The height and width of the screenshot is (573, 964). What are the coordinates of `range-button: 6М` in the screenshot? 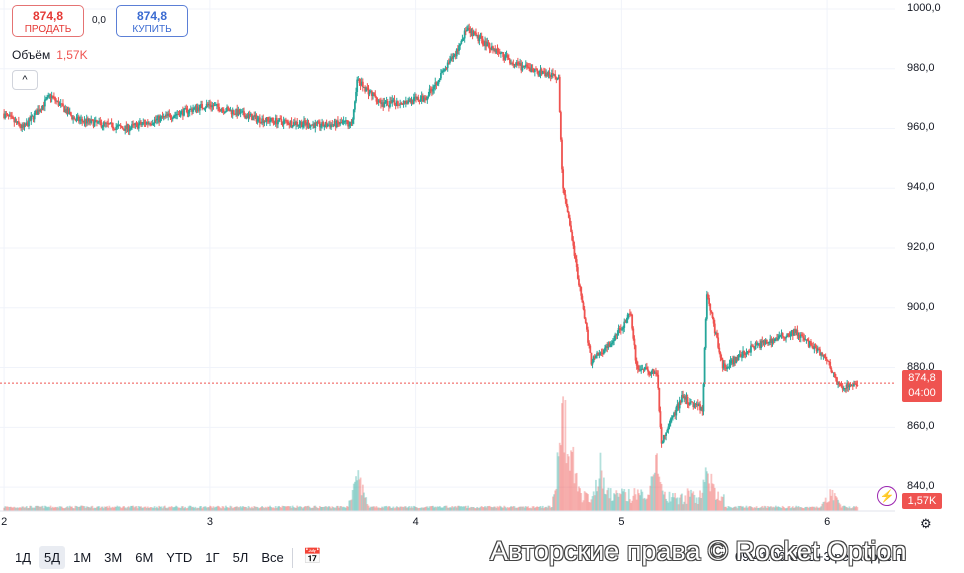 It's located at (144, 557).